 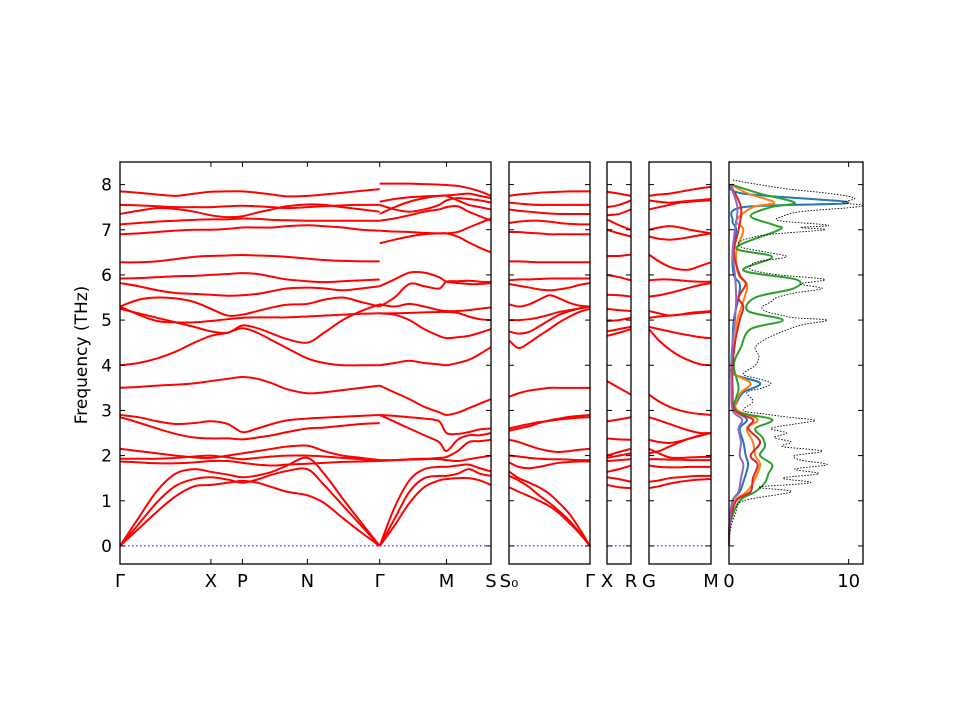 What do you see at coordinates (680, 438) in the screenshot?
I see `phonon-branch-p4-s1-b7` at bounding box center [680, 438].